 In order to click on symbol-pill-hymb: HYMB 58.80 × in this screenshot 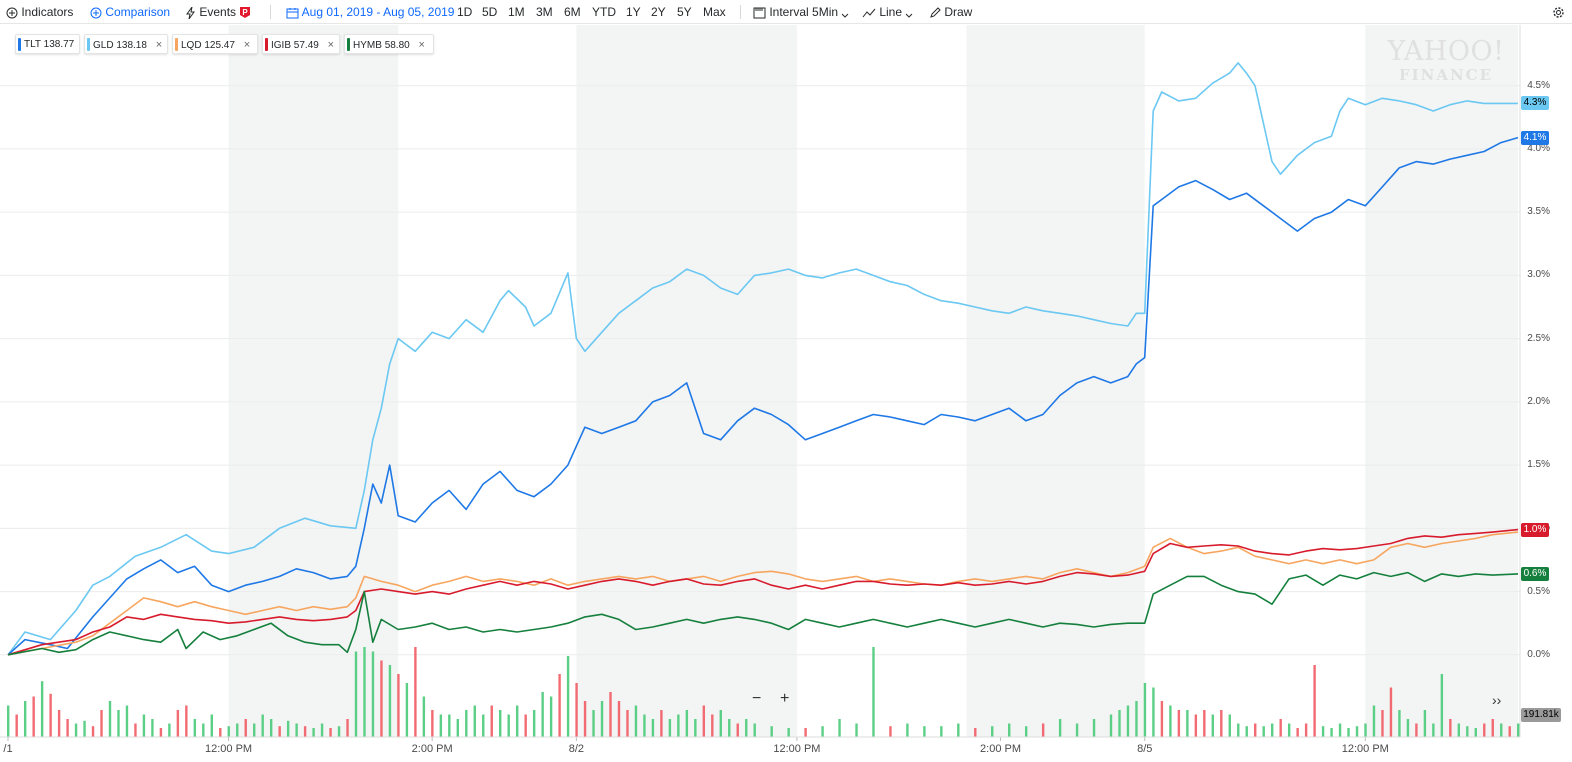, I will do `click(389, 44)`.